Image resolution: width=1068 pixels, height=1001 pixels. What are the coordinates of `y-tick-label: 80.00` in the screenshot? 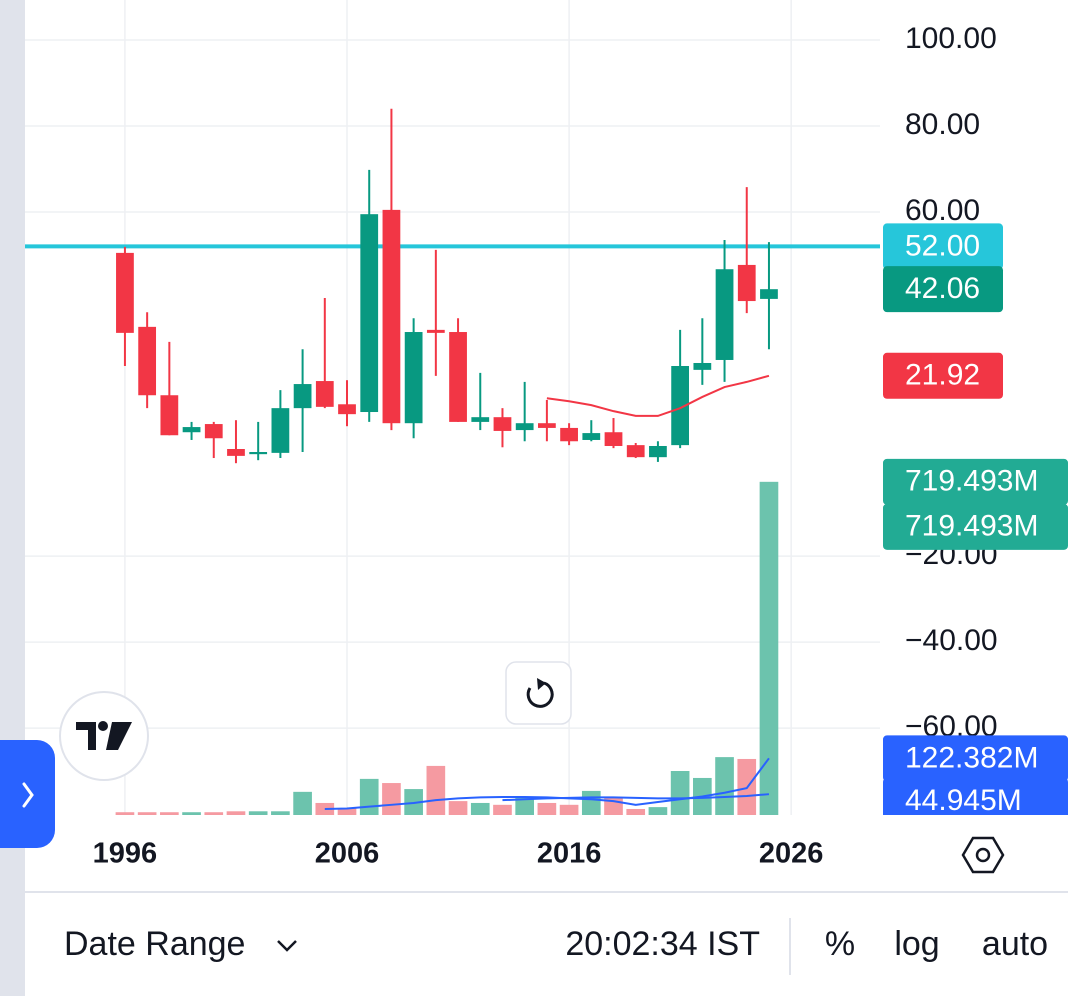 It's located at (942, 124).